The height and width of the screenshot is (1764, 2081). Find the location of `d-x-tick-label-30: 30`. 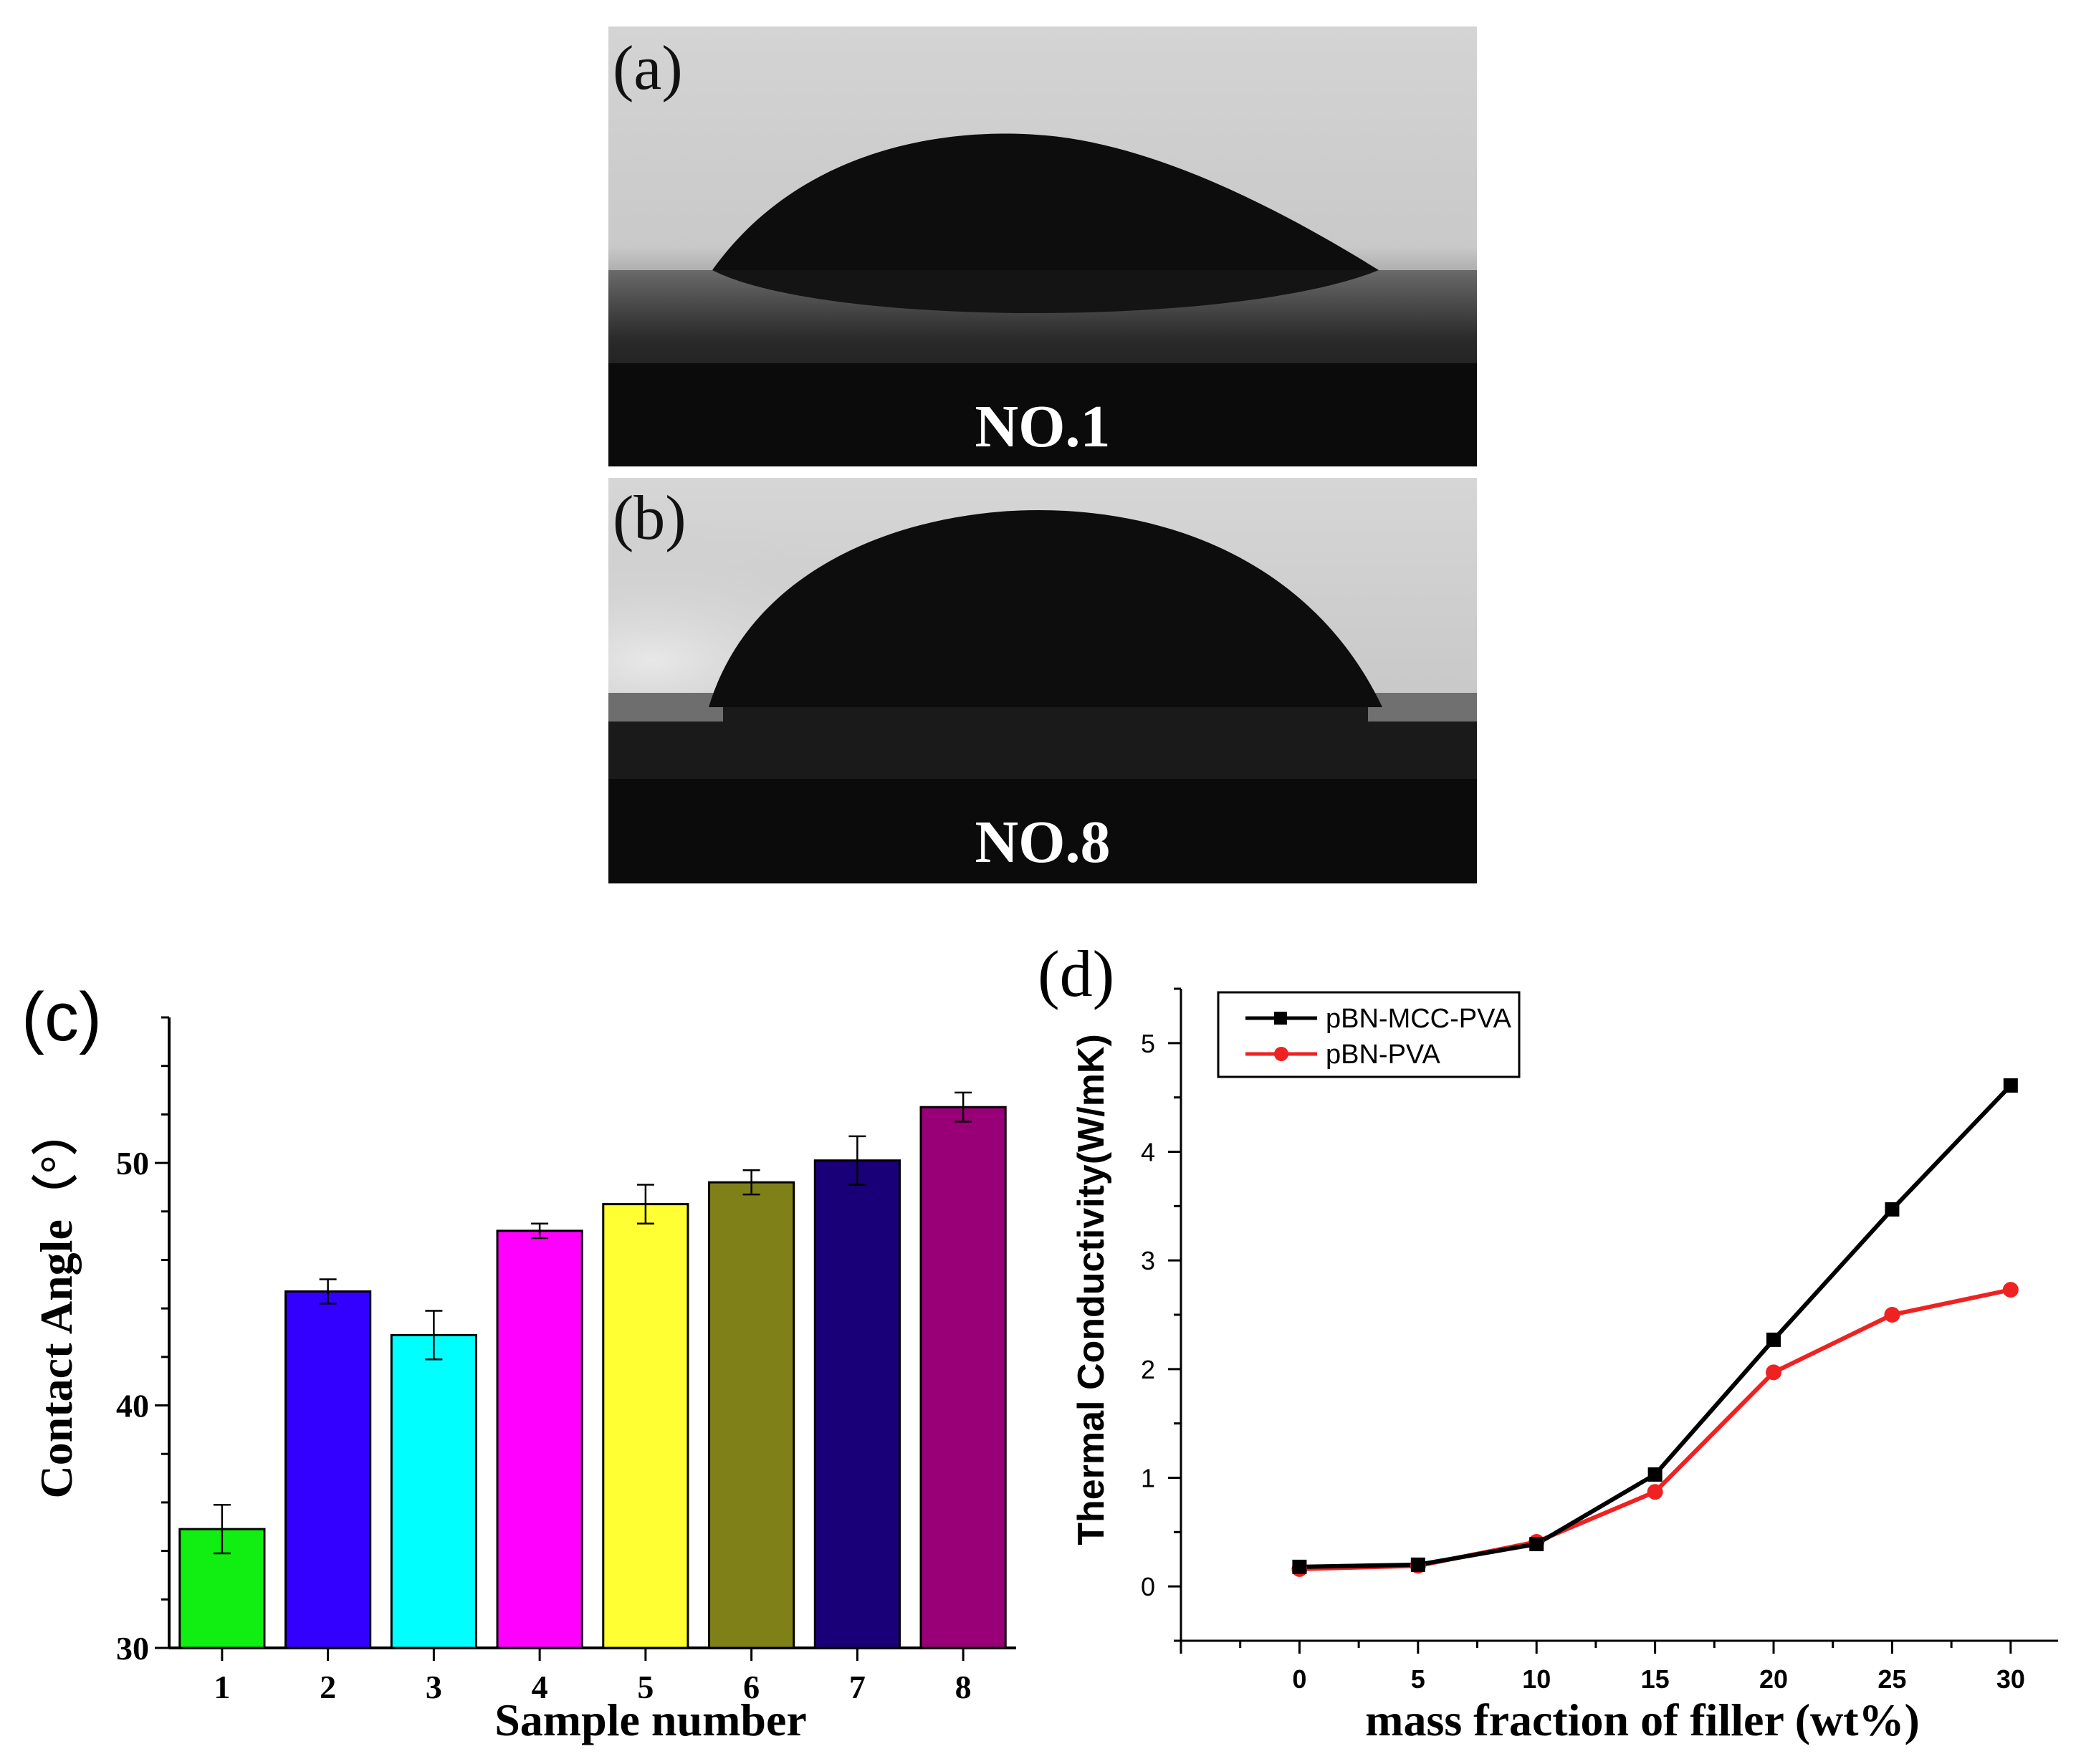

d-x-tick-label-30: 30 is located at coordinates (2010, 1679).